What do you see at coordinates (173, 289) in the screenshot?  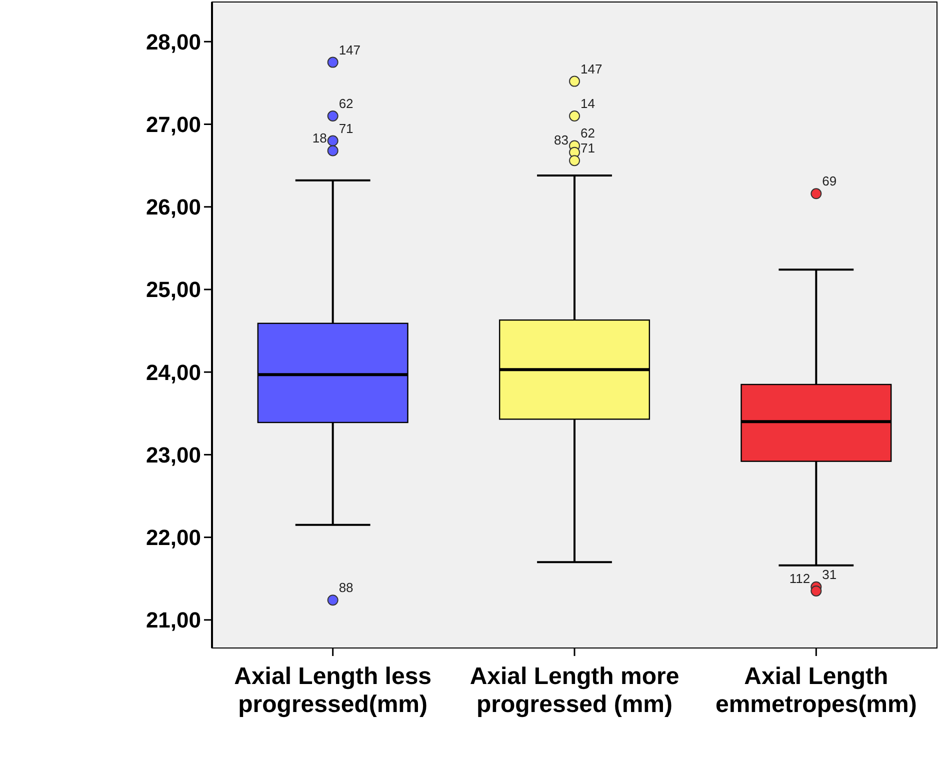 I see `y-tick-label: 25,00` at bounding box center [173, 289].